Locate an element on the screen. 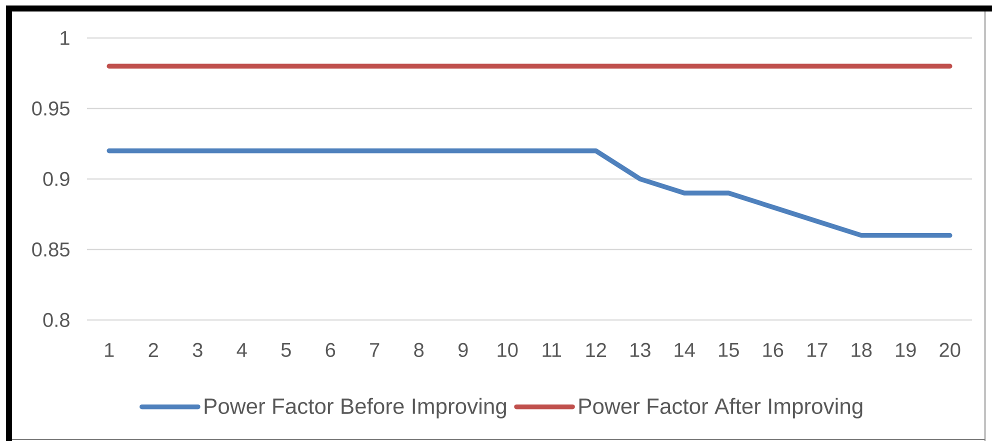  x-tick-label: 16 is located at coordinates (773, 350).